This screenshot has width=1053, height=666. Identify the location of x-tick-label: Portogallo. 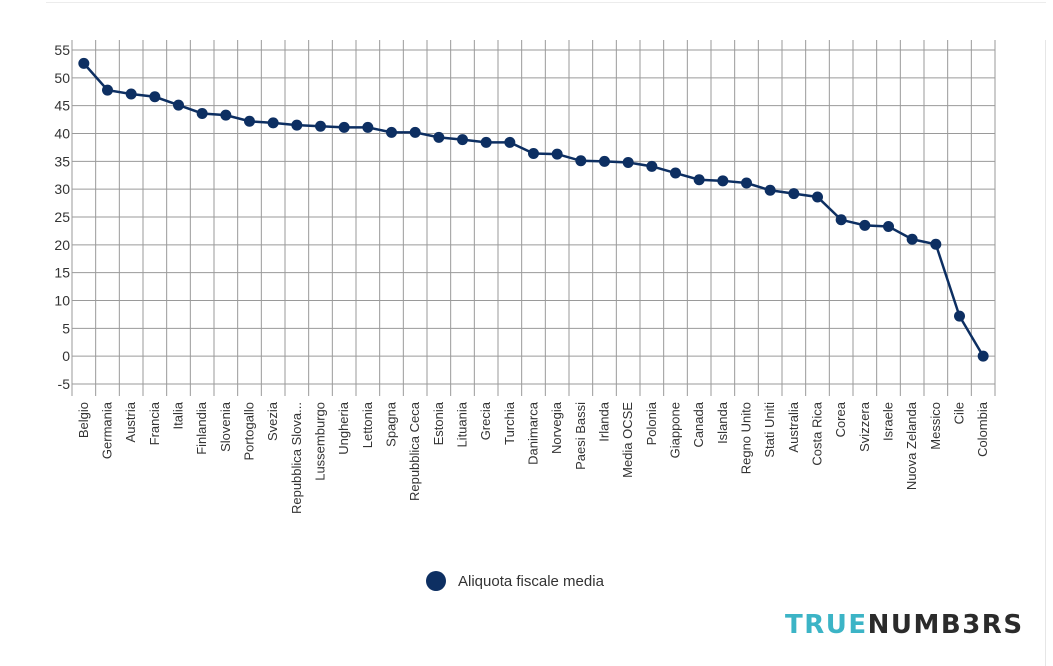
(249, 431).